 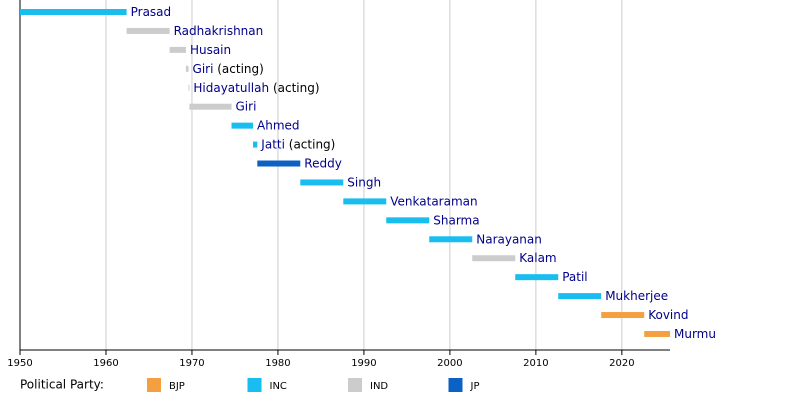 I want to click on president-name: Sharma, so click(x=456, y=220).